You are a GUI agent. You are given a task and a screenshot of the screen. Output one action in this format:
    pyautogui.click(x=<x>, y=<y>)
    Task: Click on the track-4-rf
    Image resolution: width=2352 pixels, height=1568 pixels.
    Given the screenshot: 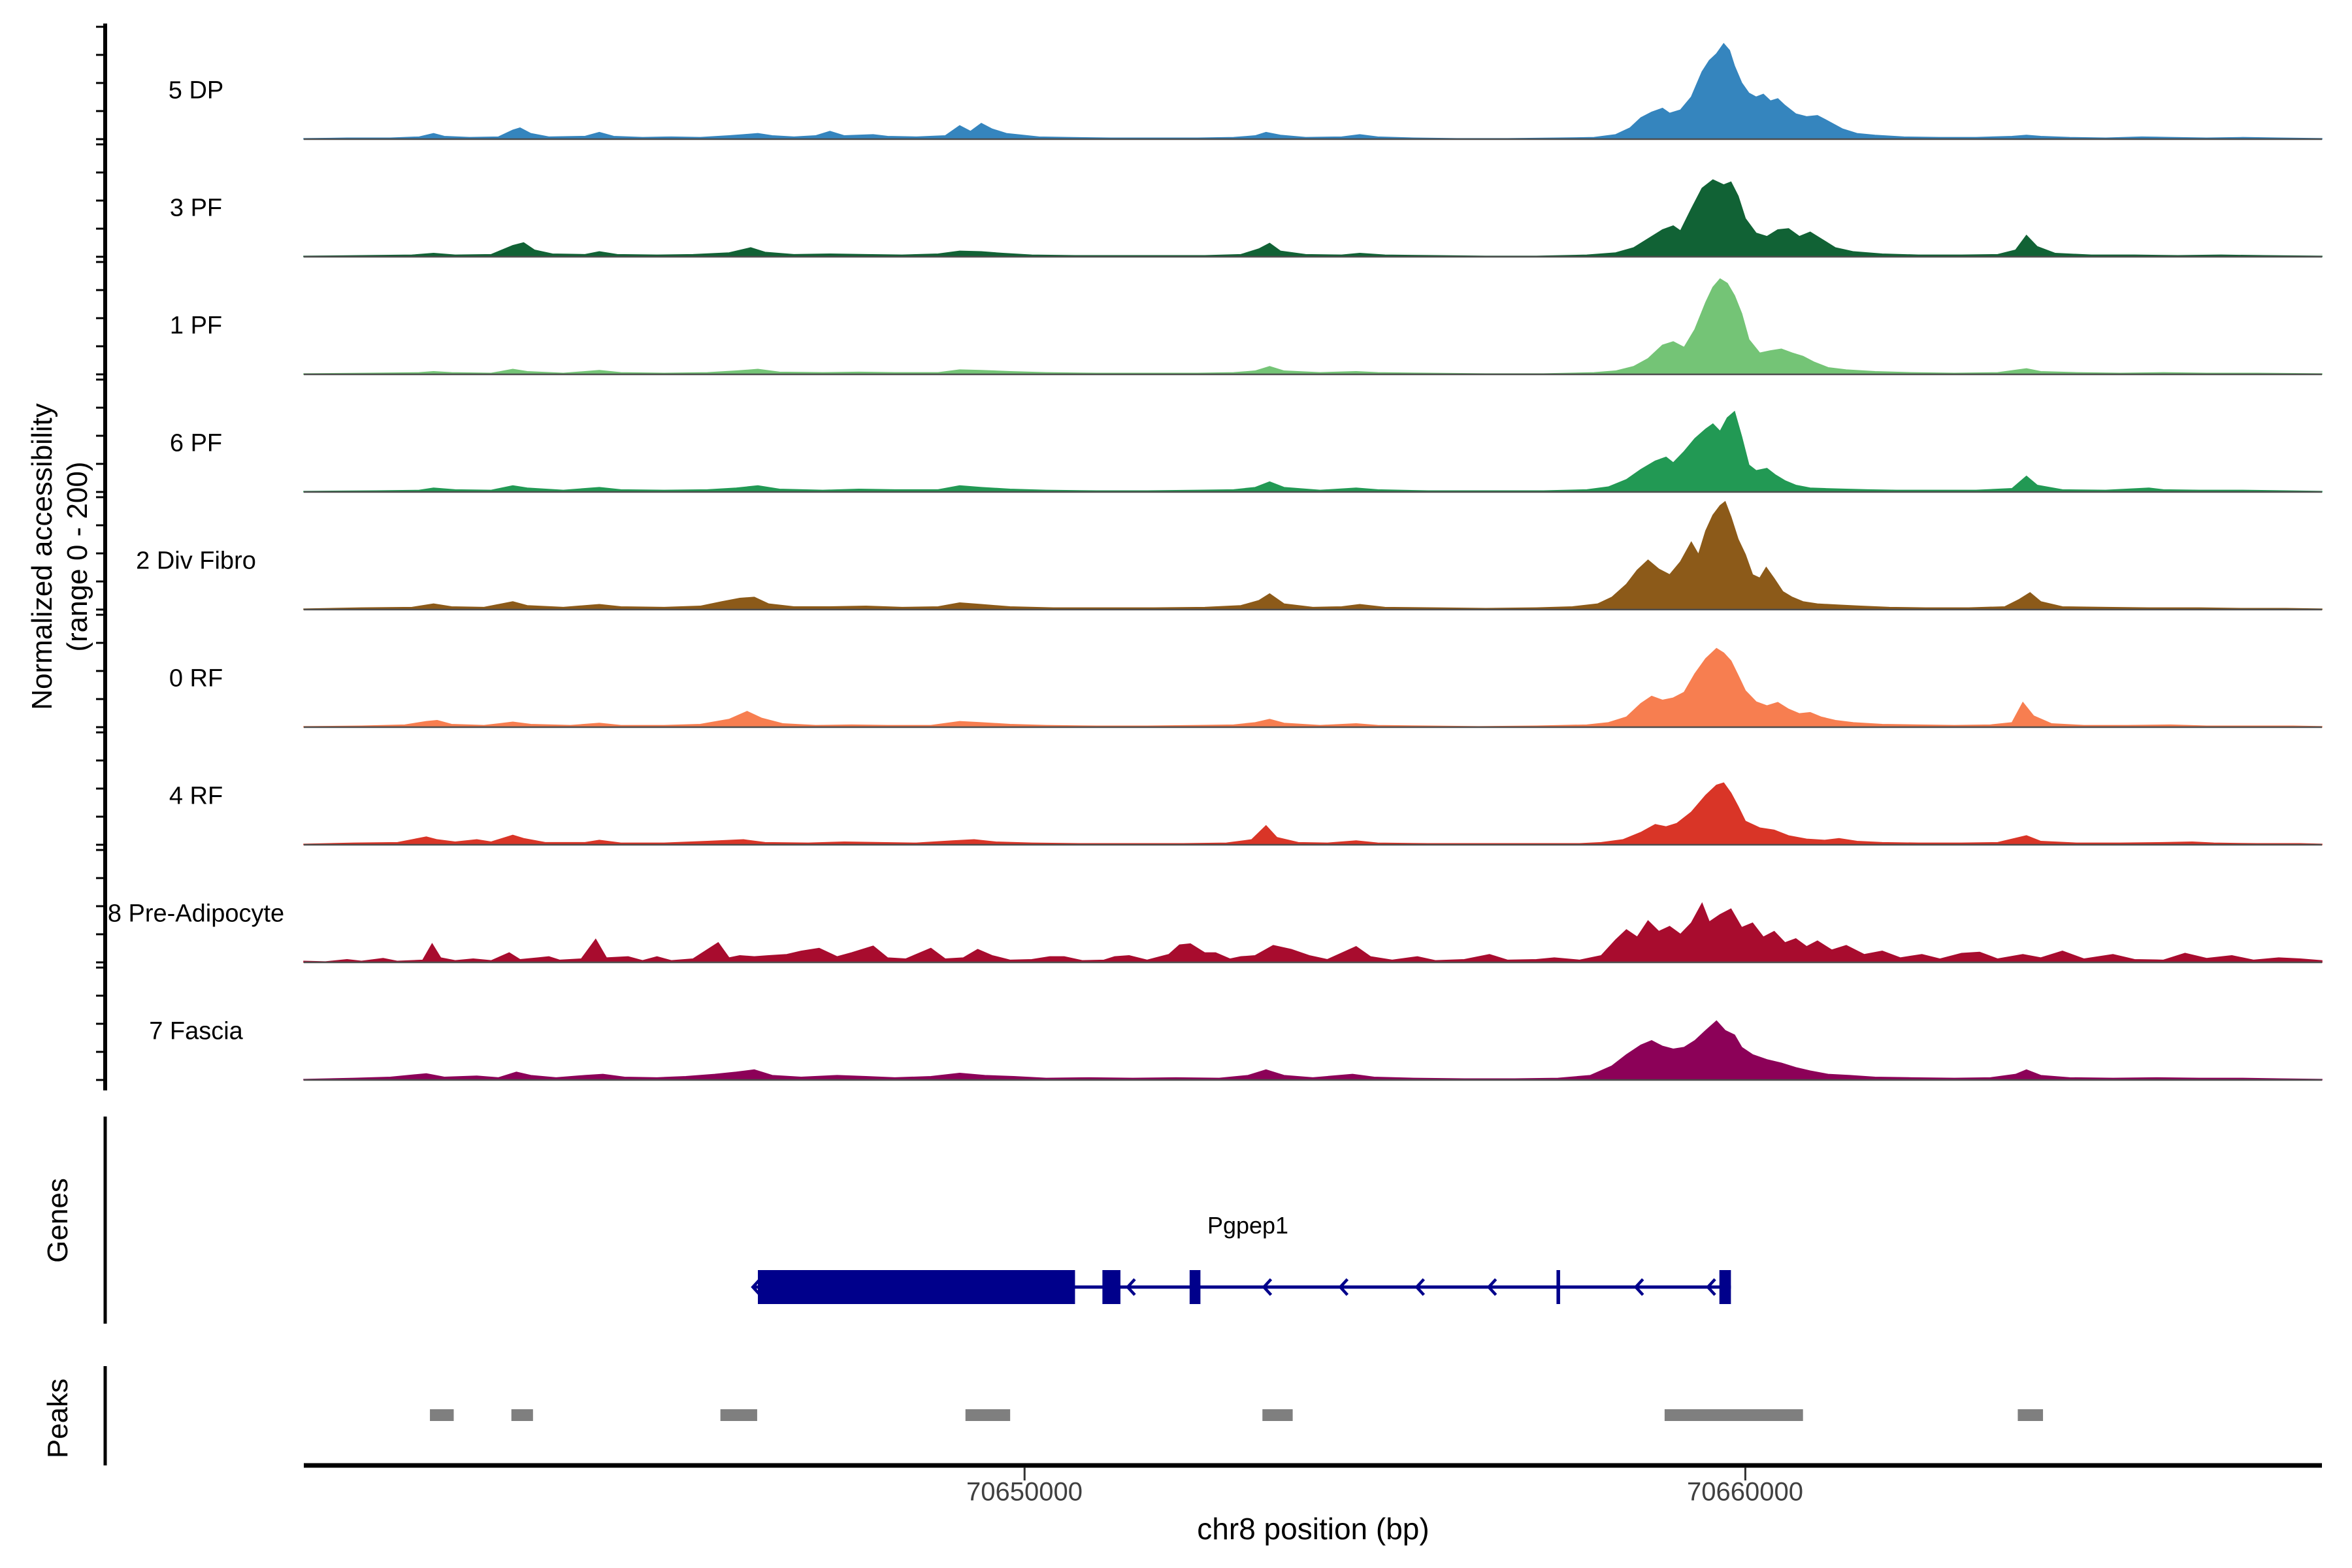 What is the action you would take?
    pyautogui.click(x=1209, y=788)
    